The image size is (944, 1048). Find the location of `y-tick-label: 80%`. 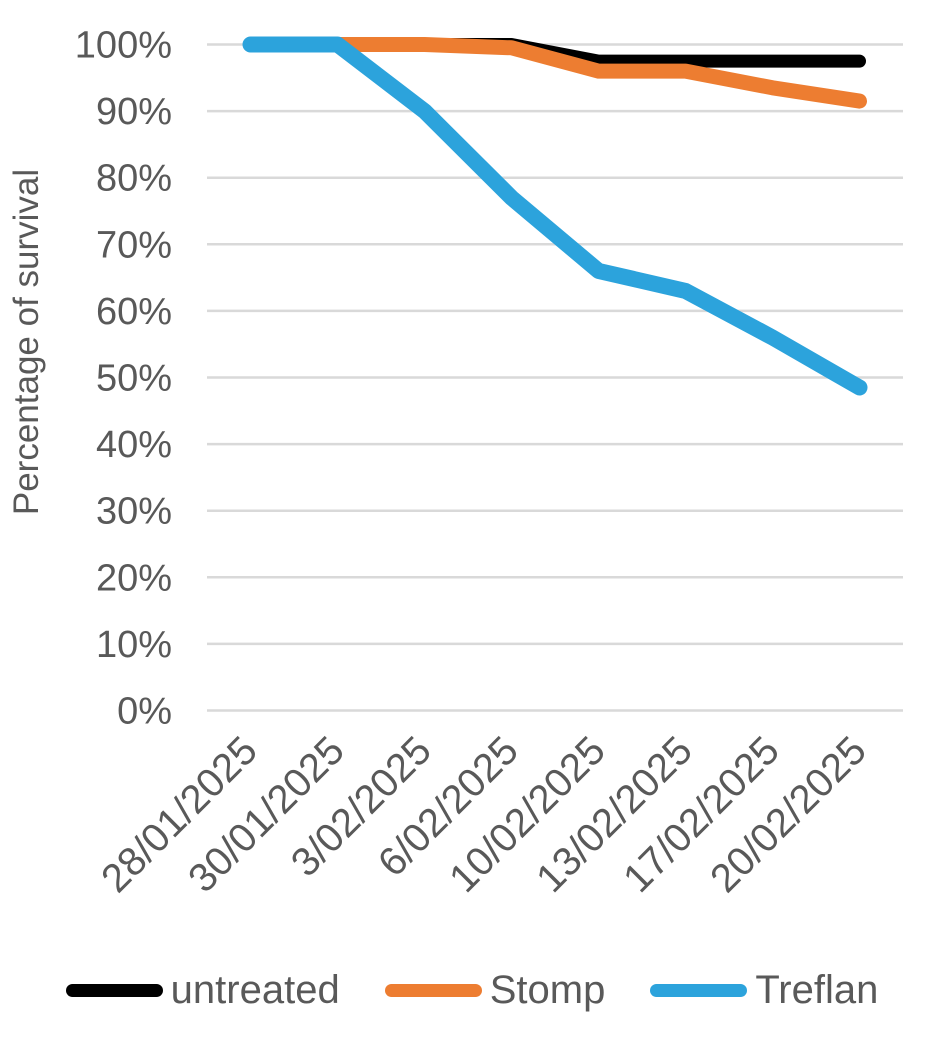

y-tick-label: 80% is located at coordinates (134, 179).